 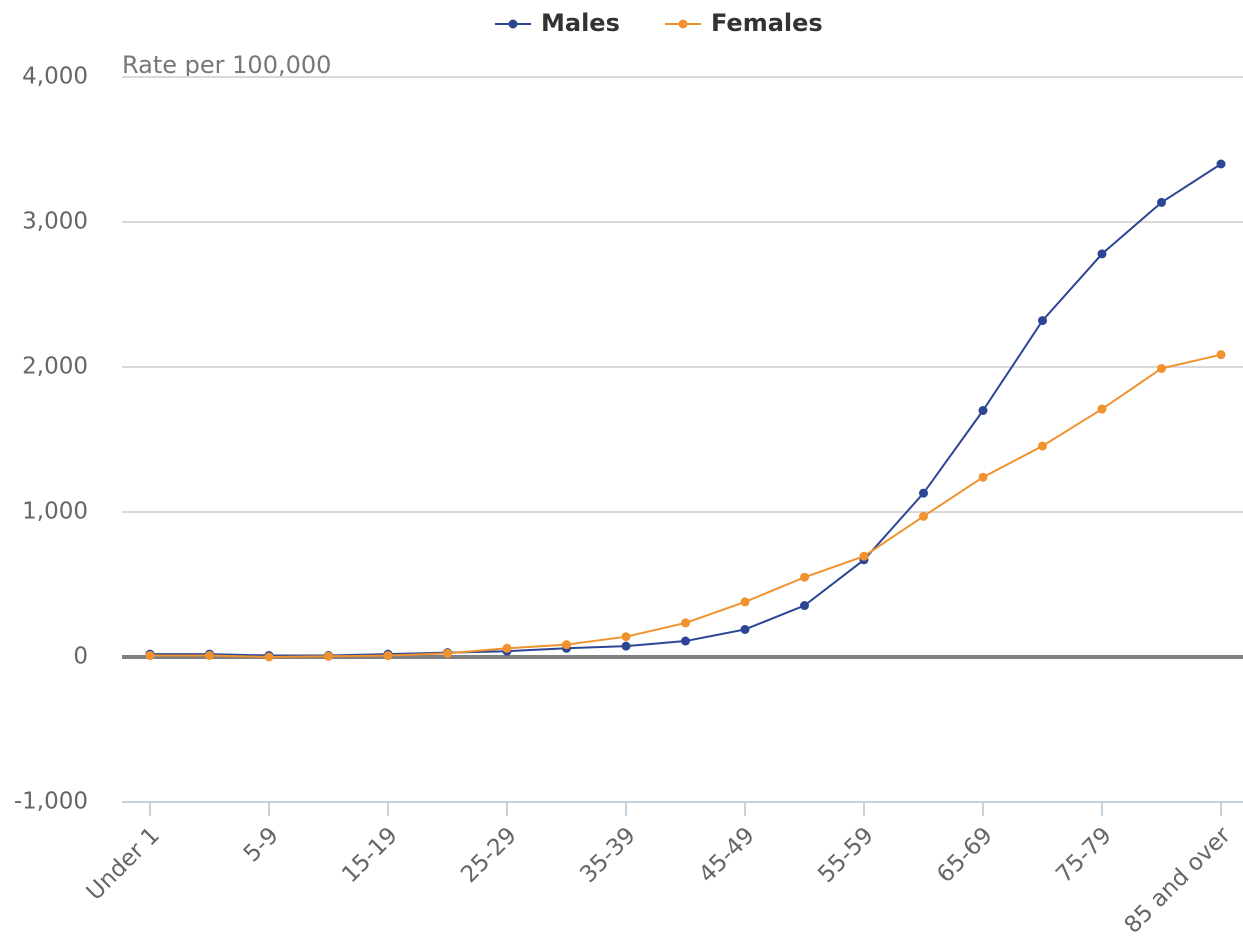 I want to click on x-tick-label: 75-79, so click(x=1084, y=855).